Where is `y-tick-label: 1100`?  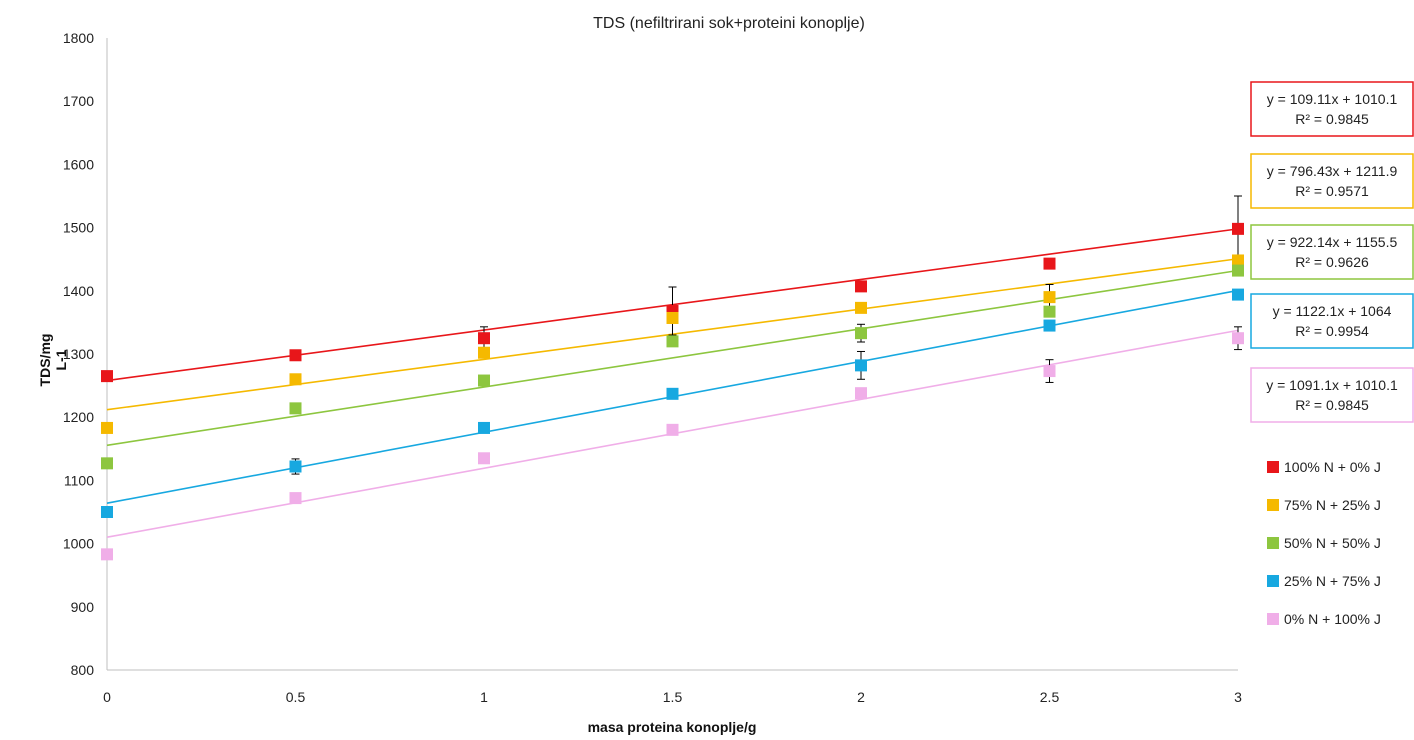 y-tick-label: 1100 is located at coordinates (79, 480).